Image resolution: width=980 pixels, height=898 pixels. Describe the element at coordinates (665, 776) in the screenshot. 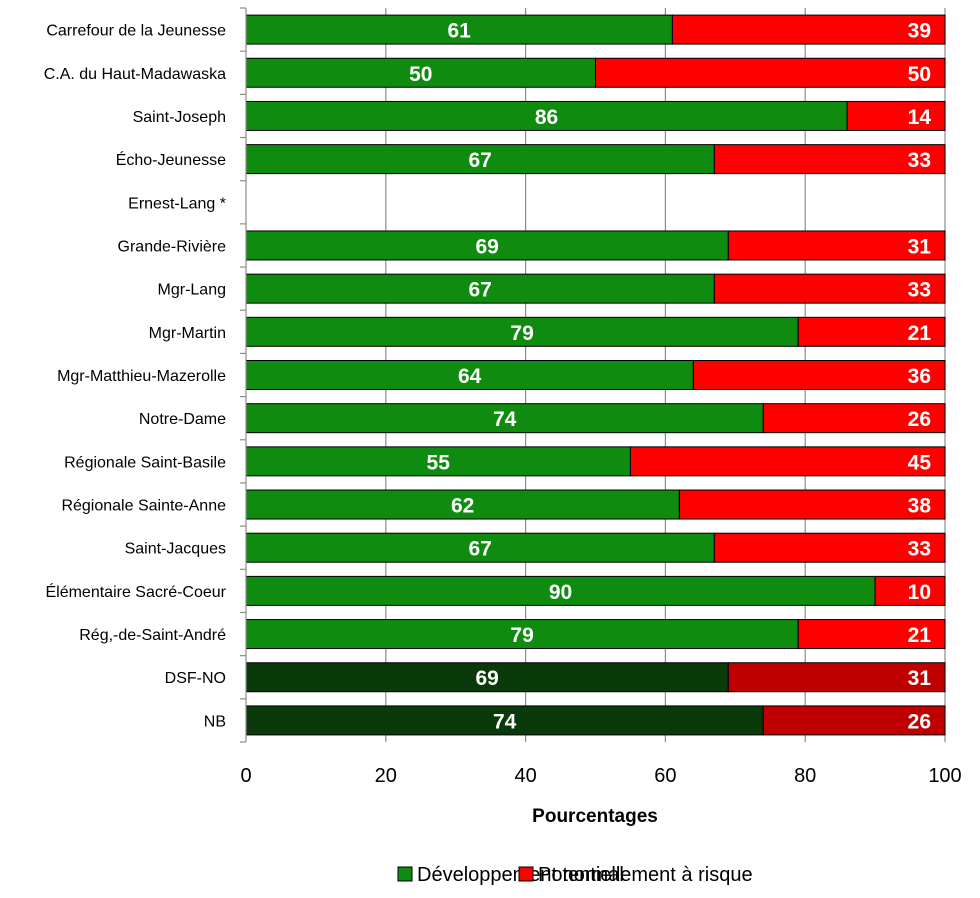

I see `x-tick-label: 60` at that location.